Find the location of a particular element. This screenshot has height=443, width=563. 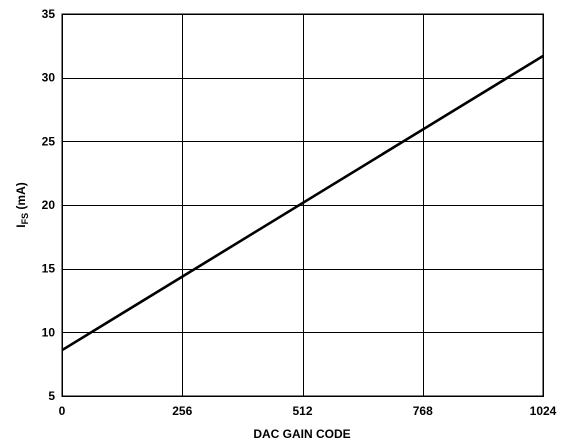

x-tick-label: 0 is located at coordinates (62, 411).